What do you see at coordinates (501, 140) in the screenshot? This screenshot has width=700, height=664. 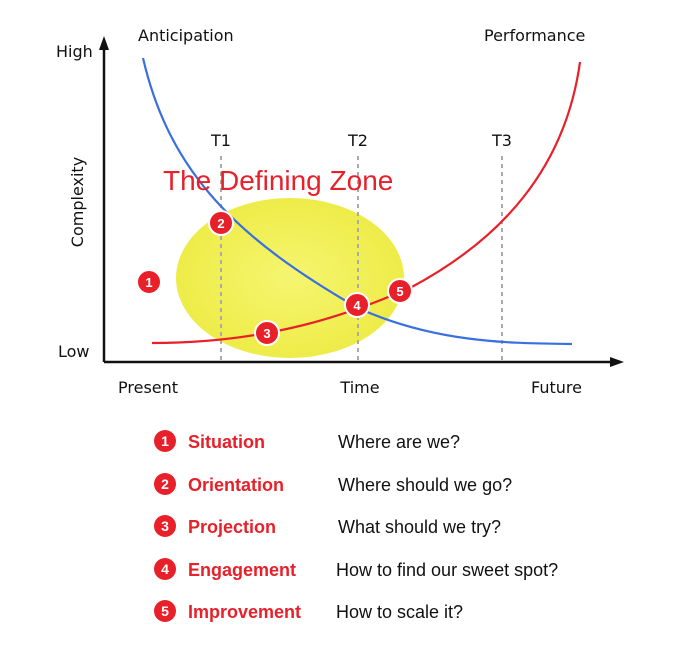 I see `t3-label: T3` at bounding box center [501, 140].